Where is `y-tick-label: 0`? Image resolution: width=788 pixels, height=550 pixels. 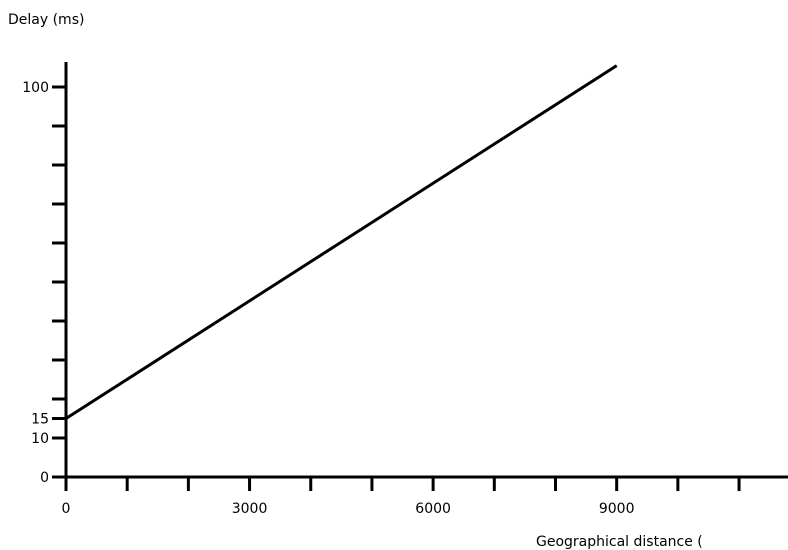 y-tick-label: 0 is located at coordinates (44, 478).